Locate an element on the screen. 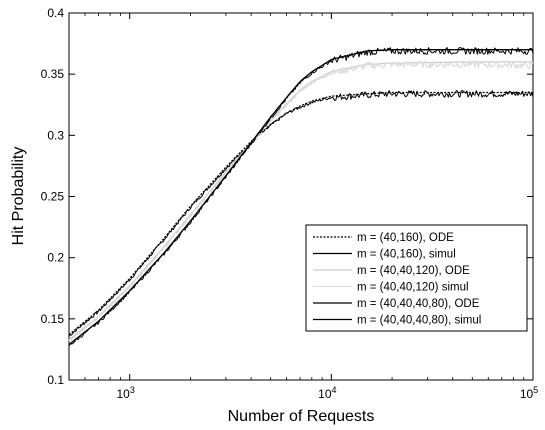 This screenshot has width=545, height=430. legend-label: m = (40,40,120) simul is located at coordinates (413, 288).